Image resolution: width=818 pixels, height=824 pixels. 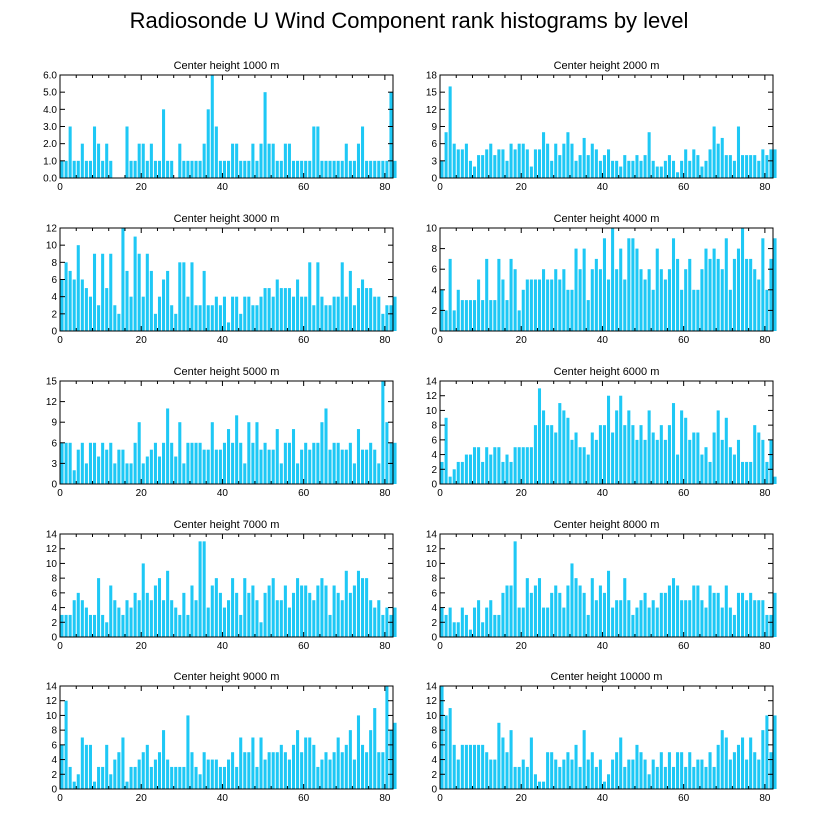 I want to click on x-tick-label: 40, so click(x=603, y=187).